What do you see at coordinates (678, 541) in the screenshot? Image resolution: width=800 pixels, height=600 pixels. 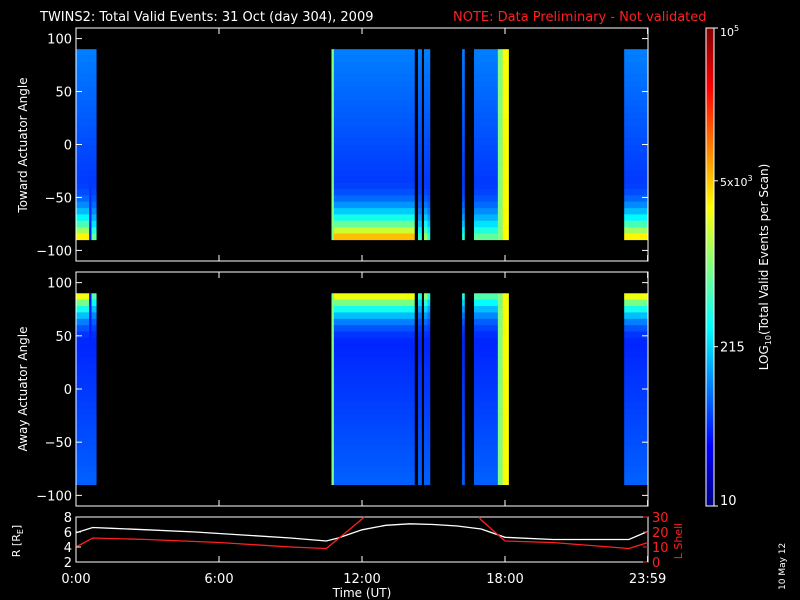 I see `lshell-axis-label: L Shell` at bounding box center [678, 541].